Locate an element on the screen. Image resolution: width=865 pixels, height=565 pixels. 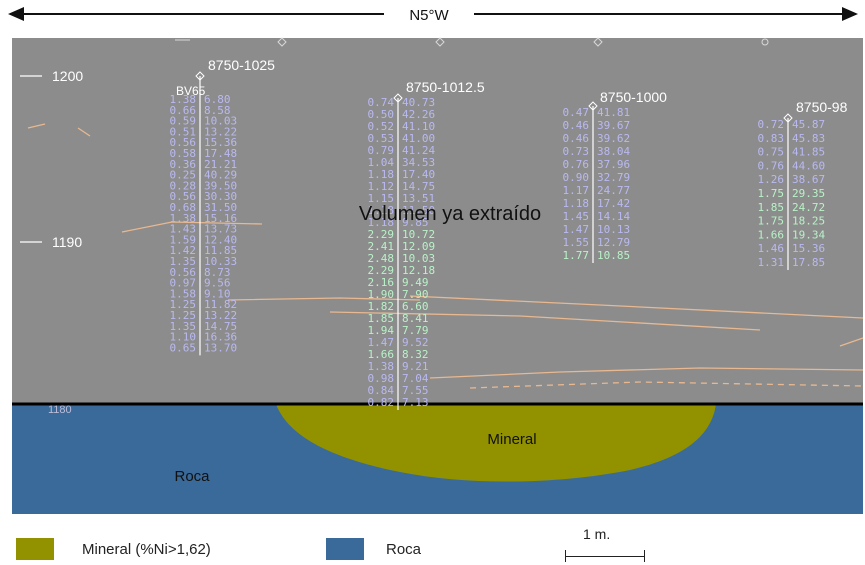
assay-ni-value: 1.31 is located at coordinates (771, 262).